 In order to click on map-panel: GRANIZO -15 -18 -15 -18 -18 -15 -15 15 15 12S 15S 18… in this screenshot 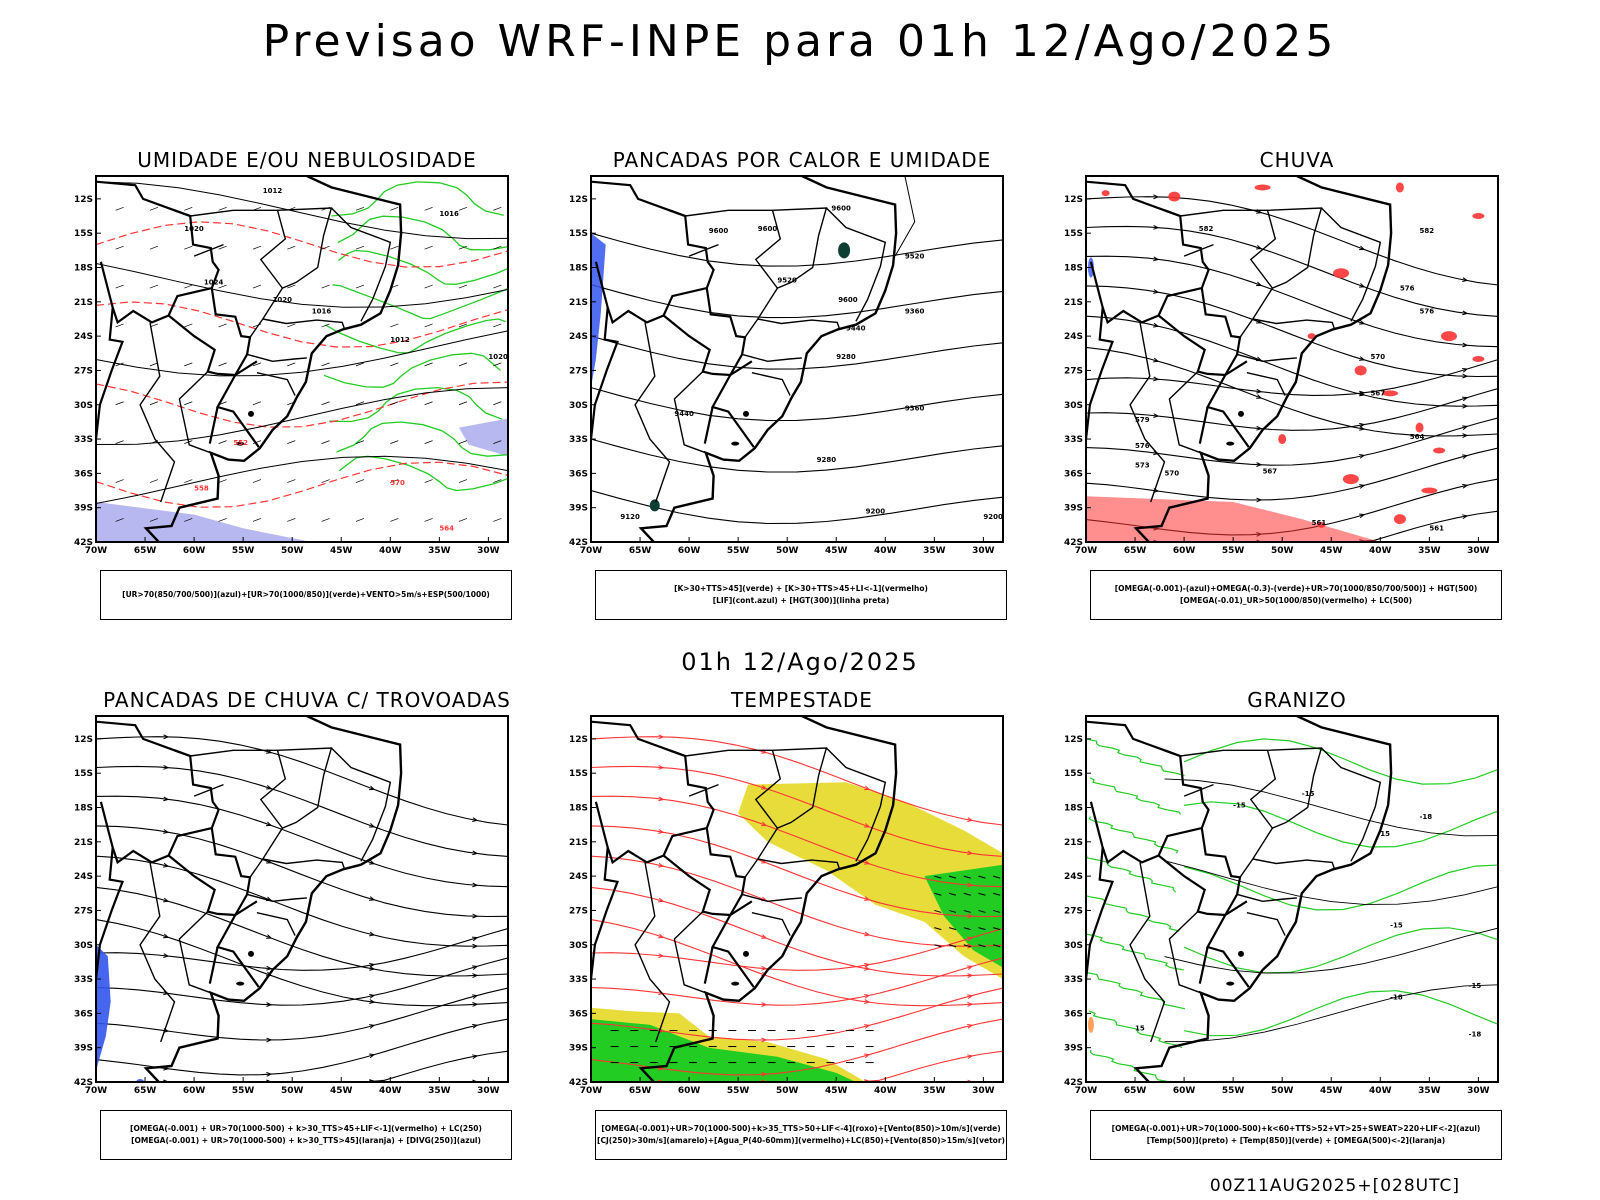, I will do `click(1297, 928)`.